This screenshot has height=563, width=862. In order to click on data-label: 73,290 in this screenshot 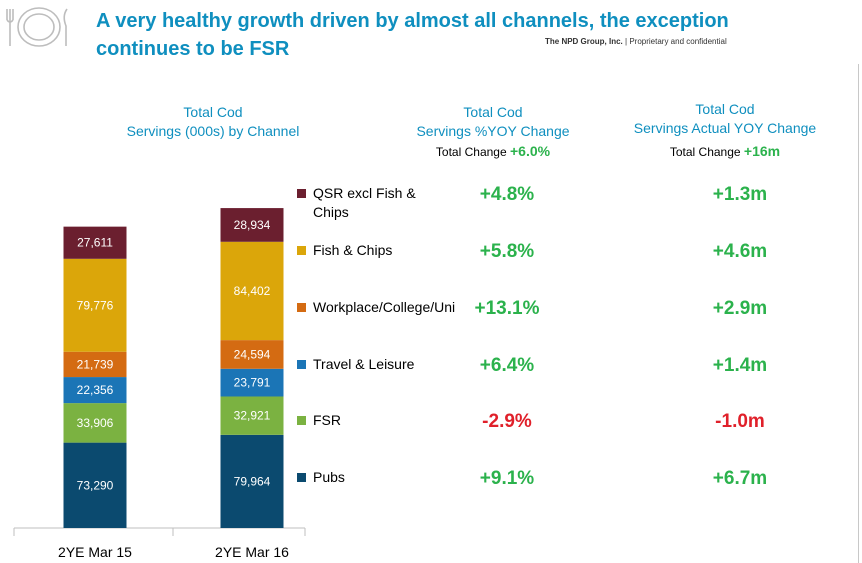, I will do `click(95, 485)`.